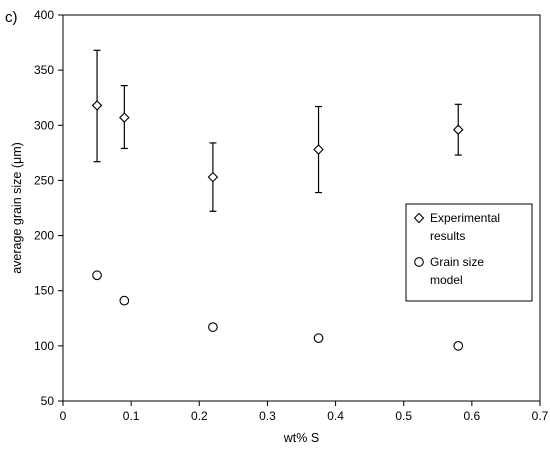 This screenshot has height=456, width=550. What do you see at coordinates (465, 218) in the screenshot?
I see `legend-label: Experimental` at bounding box center [465, 218].